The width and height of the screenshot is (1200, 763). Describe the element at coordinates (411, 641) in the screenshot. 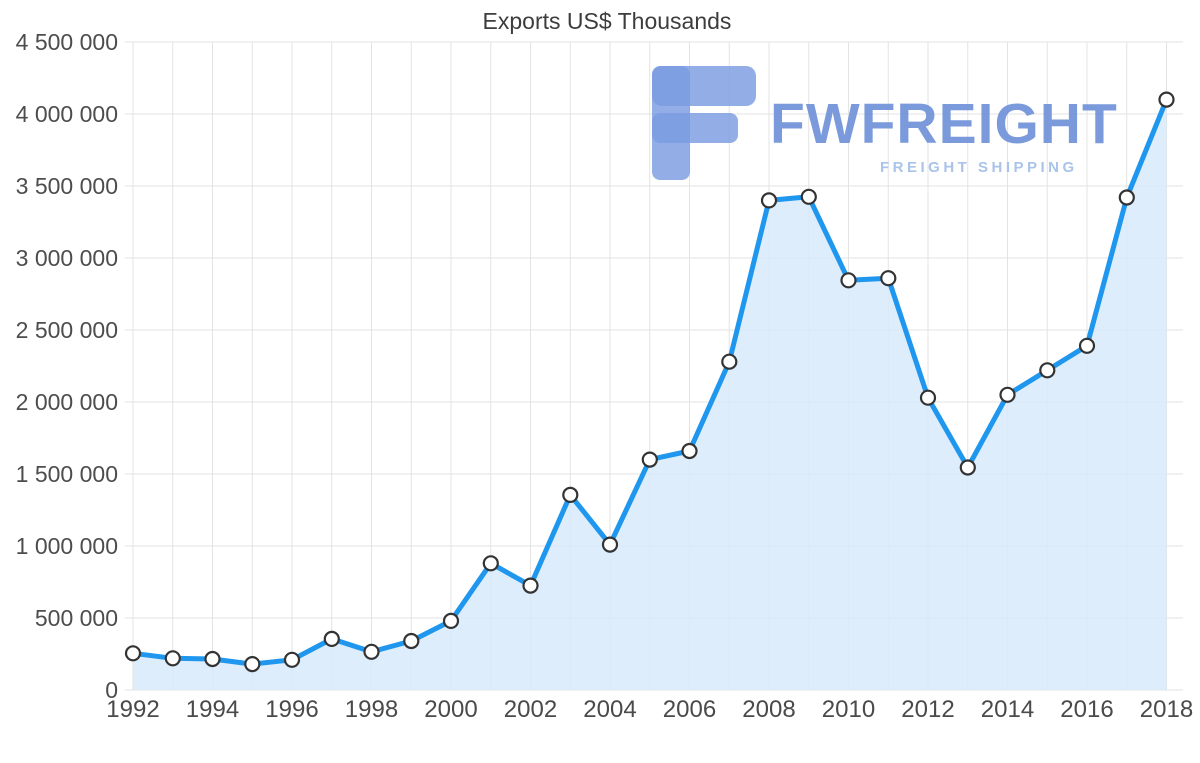

I see `data-point-1999` at that location.